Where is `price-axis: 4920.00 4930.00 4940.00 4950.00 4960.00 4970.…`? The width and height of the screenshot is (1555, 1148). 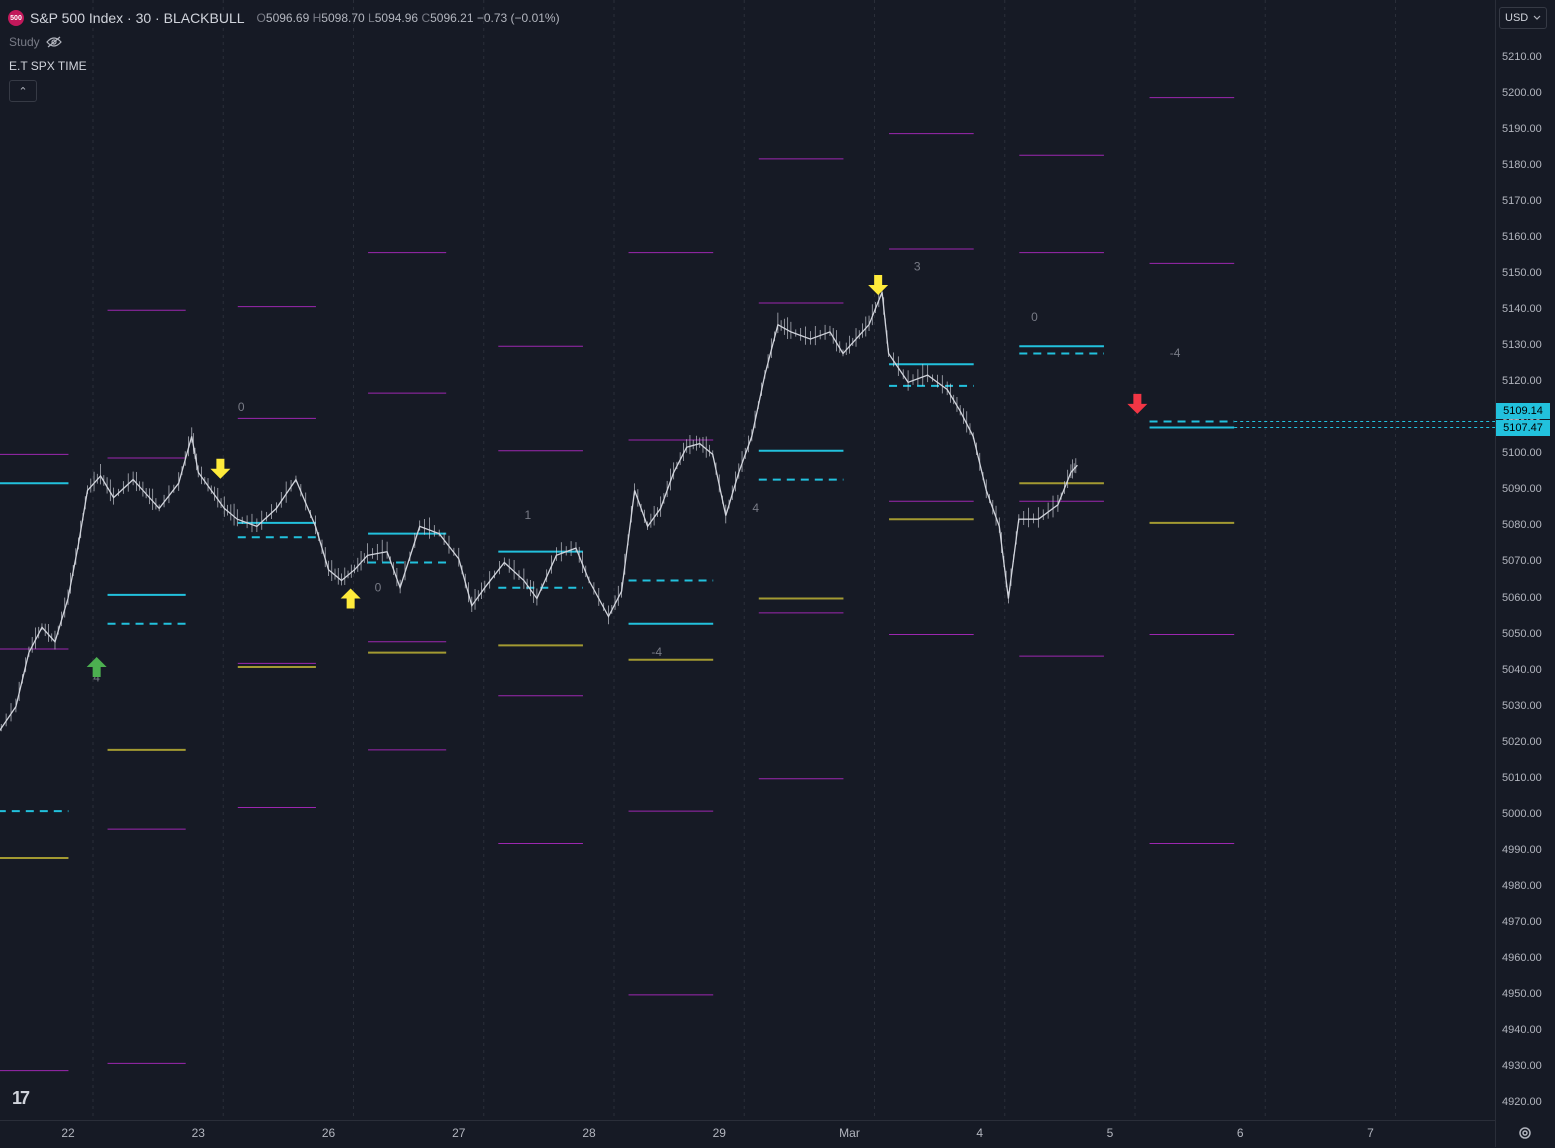 price-axis: 4920.00 4930.00 4940.00 4950.00 4960.00 4970.… is located at coordinates (1525, 573).